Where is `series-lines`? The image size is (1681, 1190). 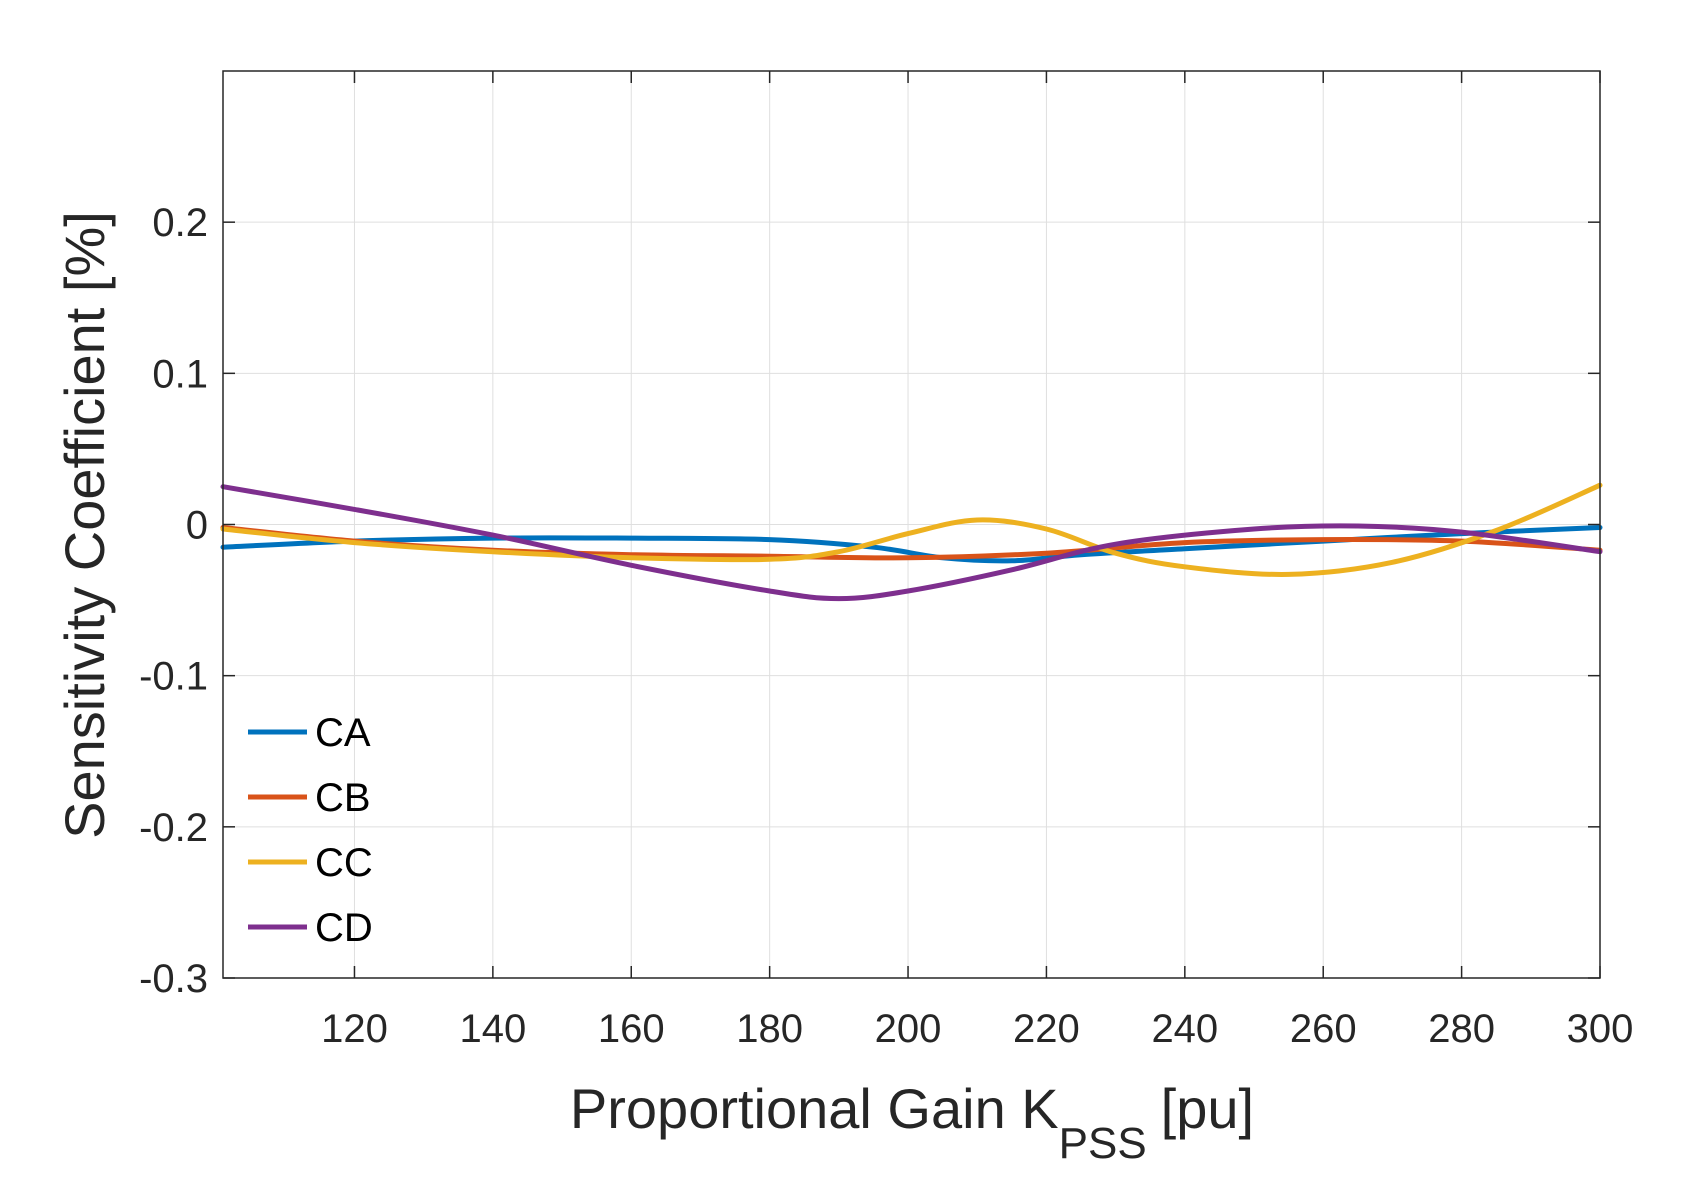 series-lines is located at coordinates (911, 542).